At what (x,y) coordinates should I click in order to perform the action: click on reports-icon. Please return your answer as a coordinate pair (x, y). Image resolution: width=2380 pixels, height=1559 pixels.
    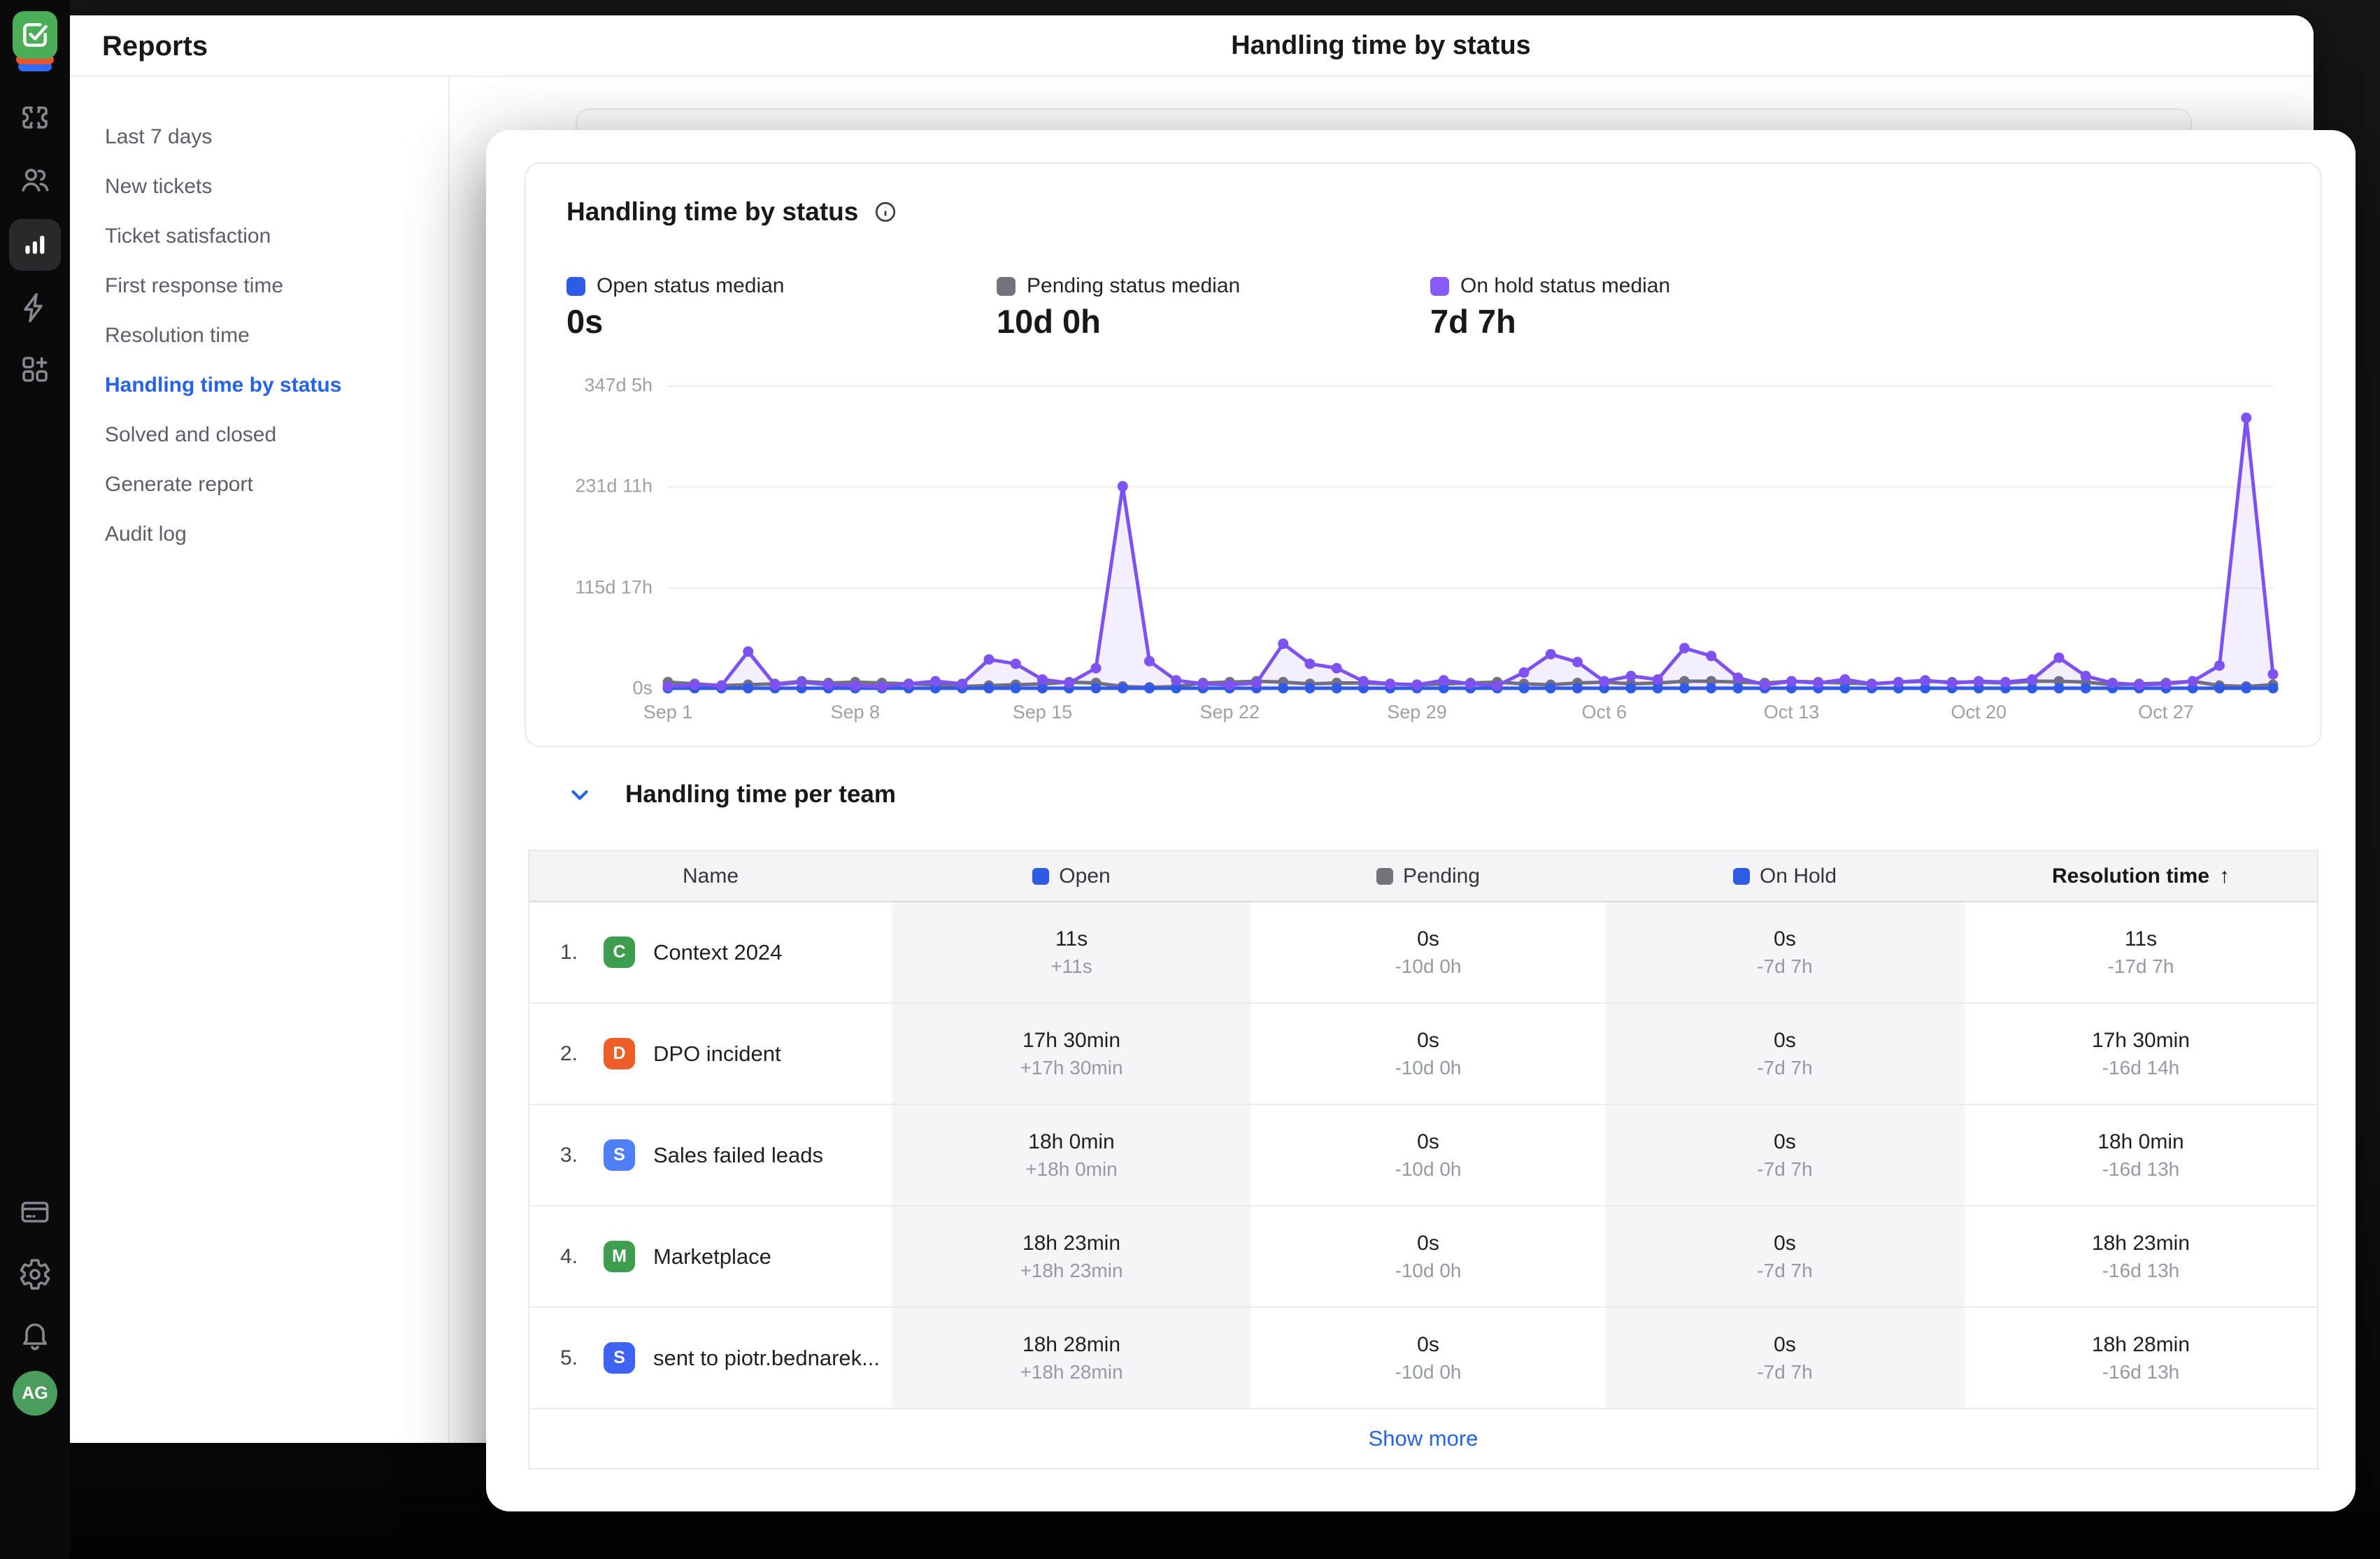
    Looking at the image, I should click on (35, 245).